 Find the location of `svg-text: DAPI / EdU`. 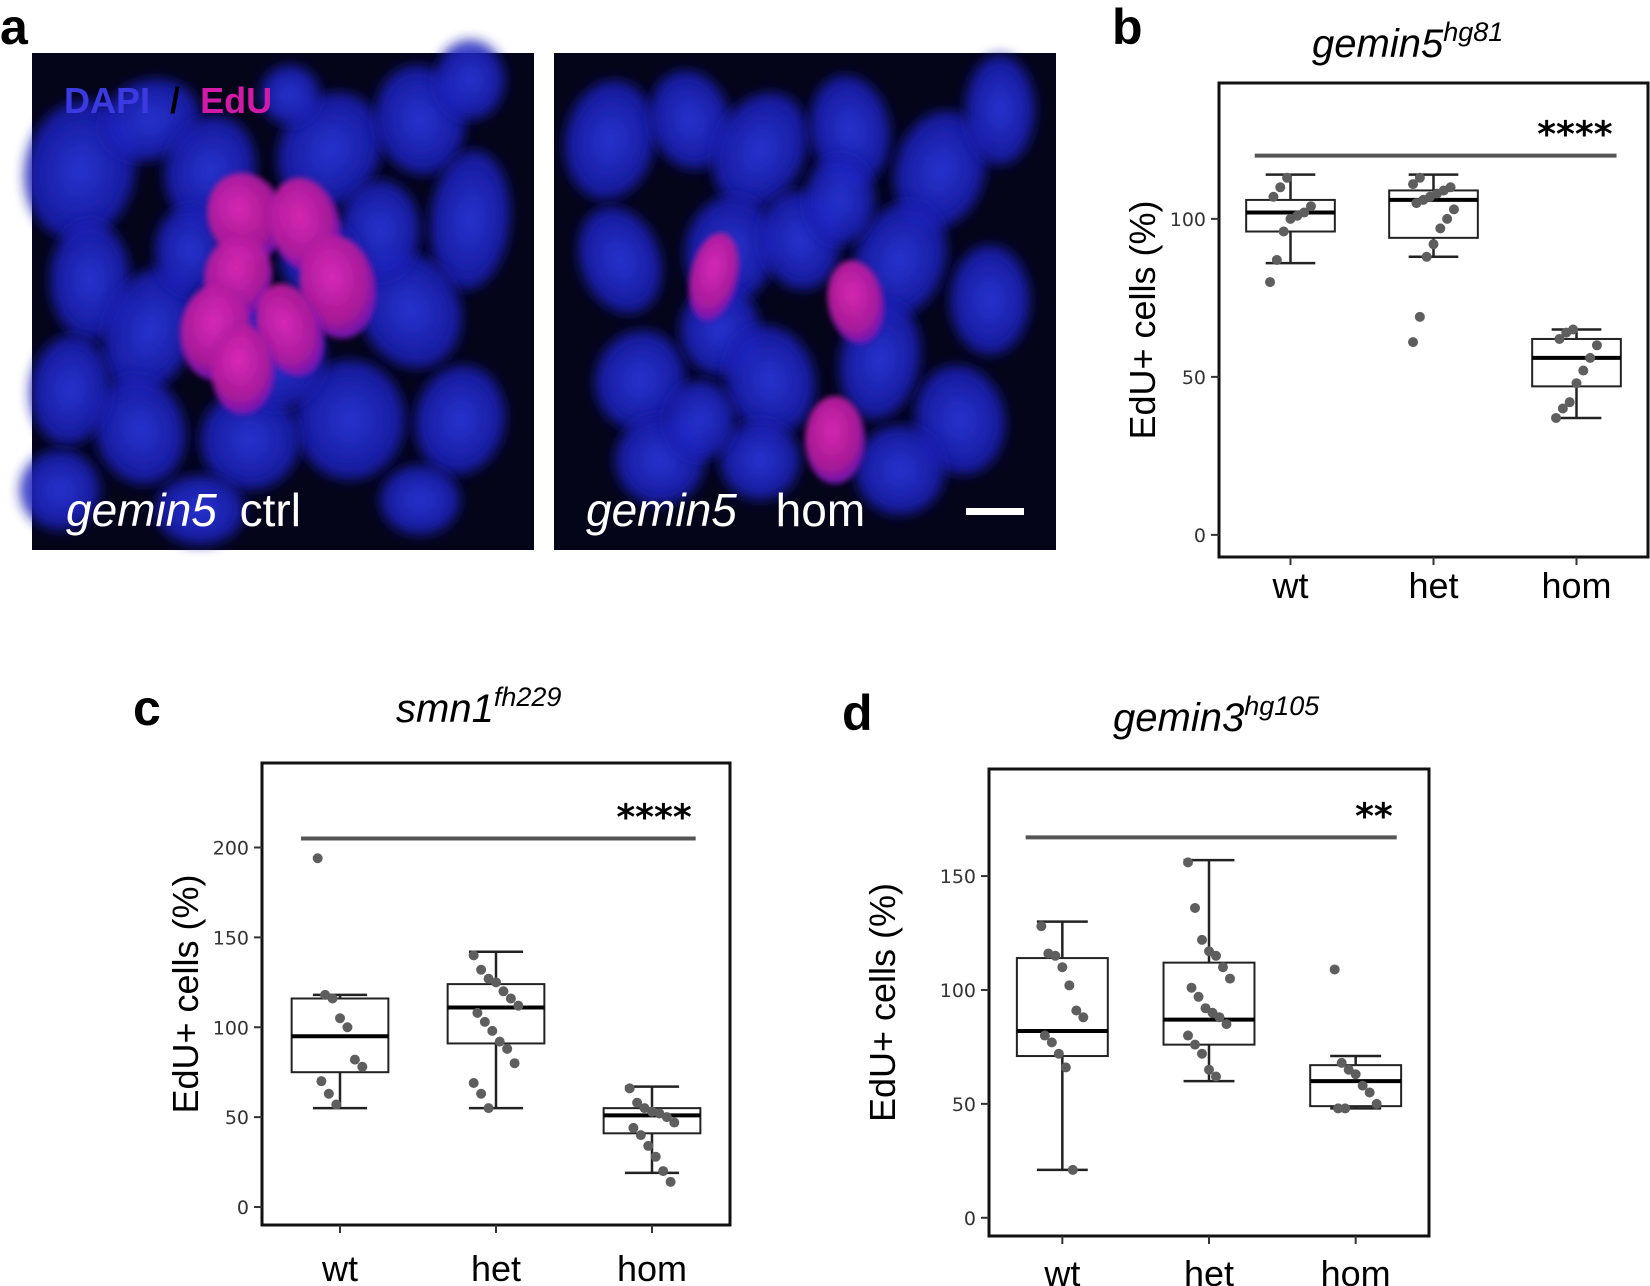

svg-text: DAPI / EdU is located at coordinates (168, 100).